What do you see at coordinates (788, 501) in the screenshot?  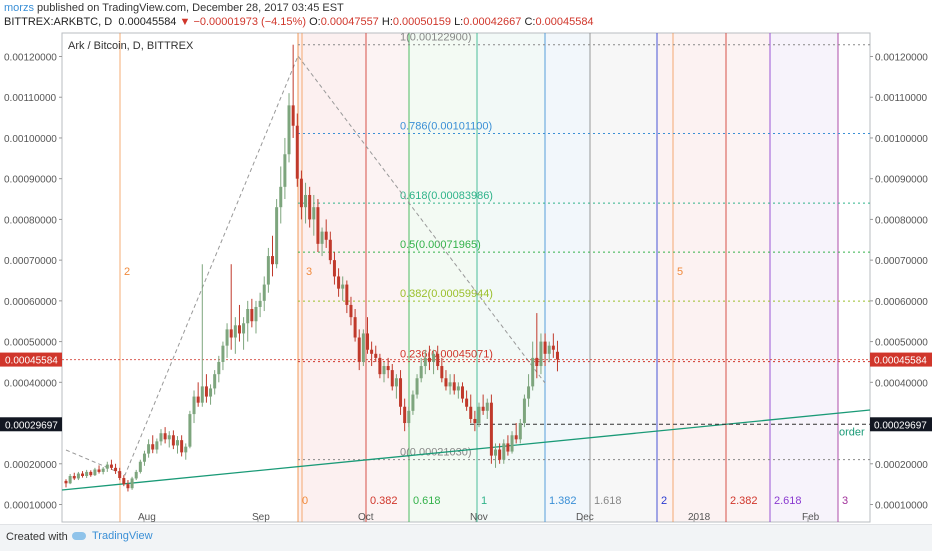 I see `fib-time-label: 2.618` at bounding box center [788, 501].